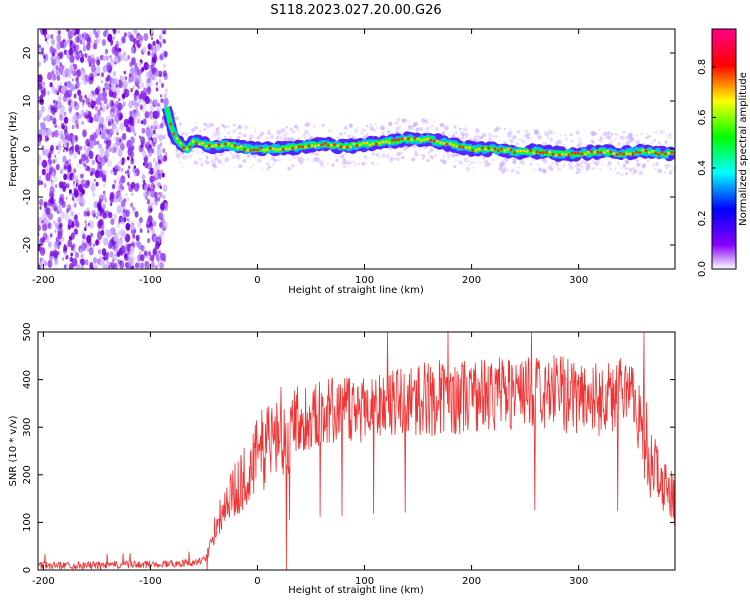 The height and width of the screenshot is (600, 750). I want to click on spectrogram-y-axis-label: Frequency (Hz), so click(13, 149).